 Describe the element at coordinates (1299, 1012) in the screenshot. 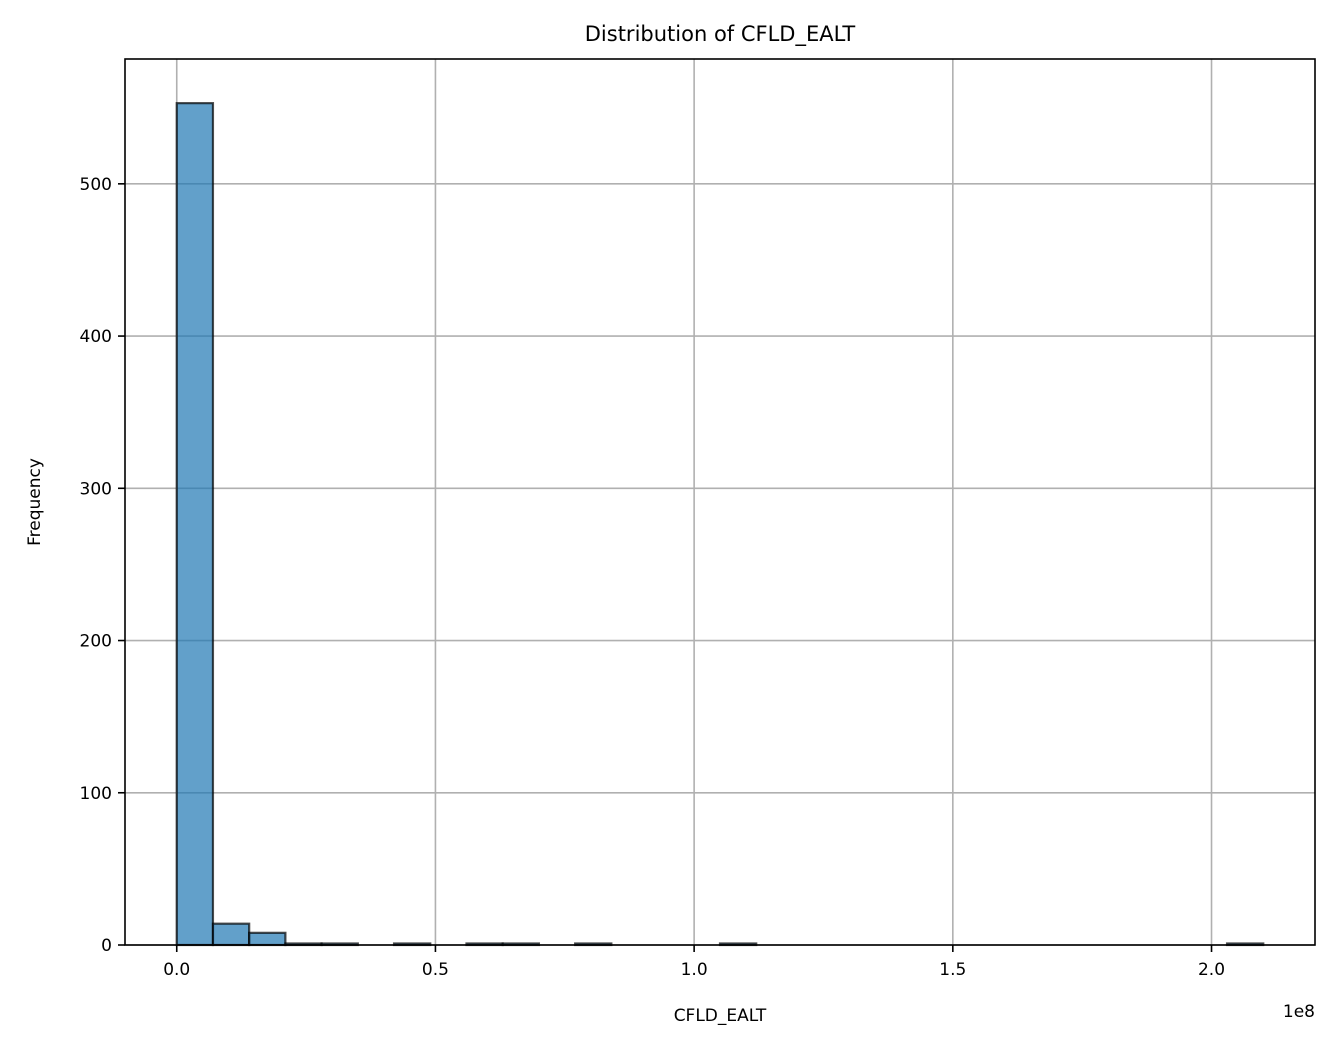

I see `x-axis-offset-label: 1e8` at that location.